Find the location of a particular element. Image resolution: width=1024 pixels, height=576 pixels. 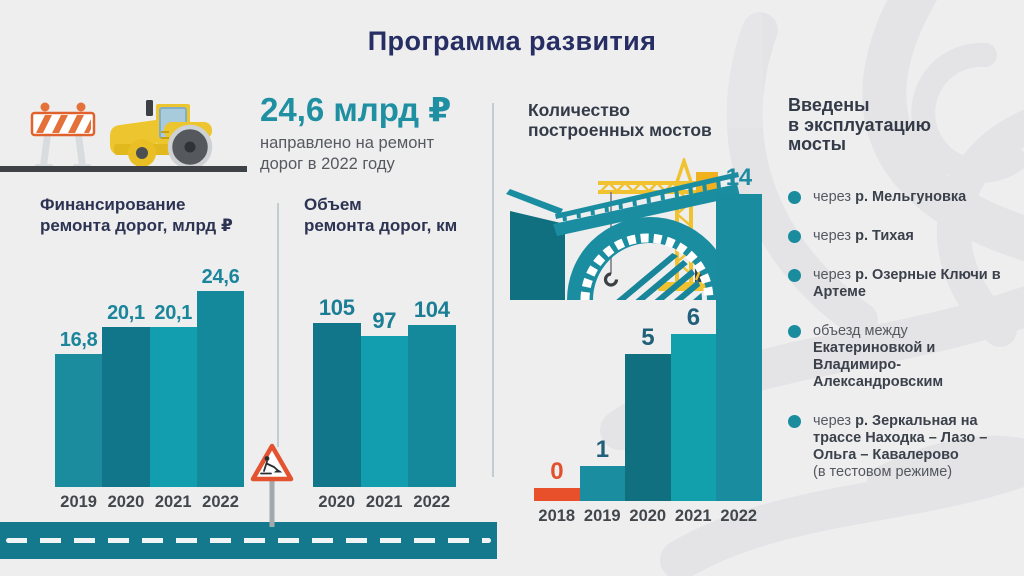

funding-title-line1: Финансирование is located at coordinates (113, 204).